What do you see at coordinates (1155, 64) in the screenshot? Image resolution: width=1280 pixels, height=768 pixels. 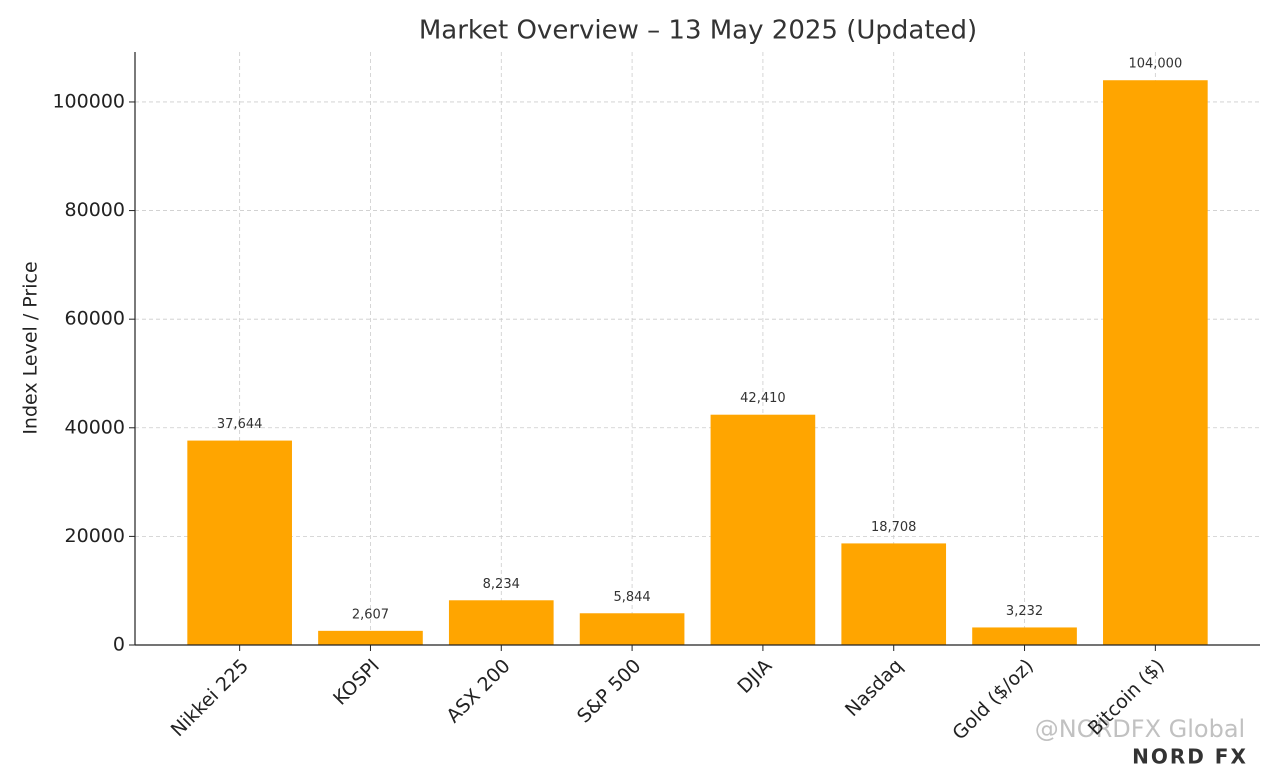 I see `value-label: 104,000` at bounding box center [1155, 64].